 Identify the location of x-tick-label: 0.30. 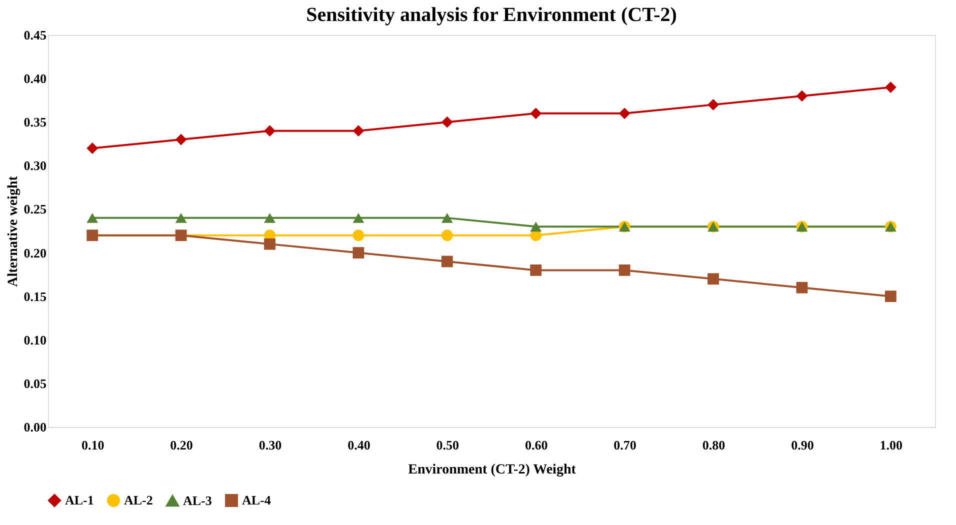
(270, 445).